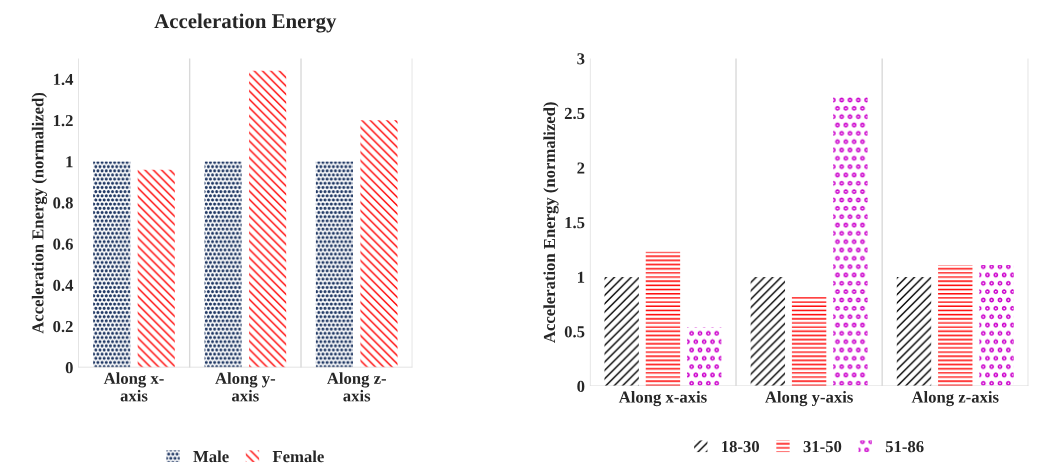 This screenshot has height=468, width=1044. Describe the element at coordinates (581, 168) in the screenshot. I see `y-tick-label: 2` at that location.